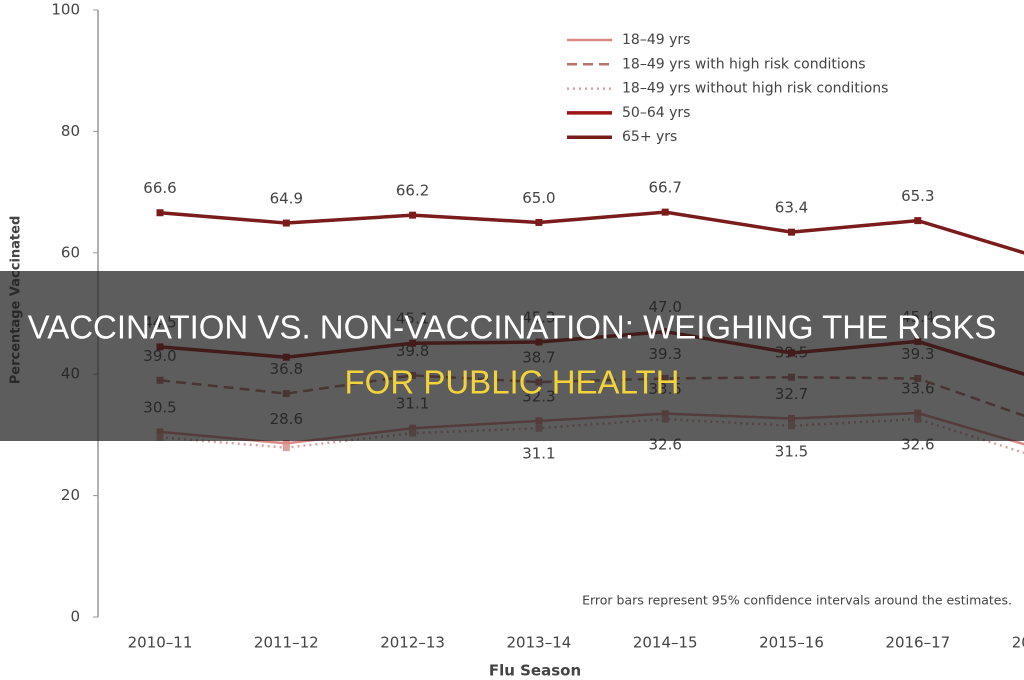  I want to click on legend-label: 18–49 yrs, so click(656, 40).